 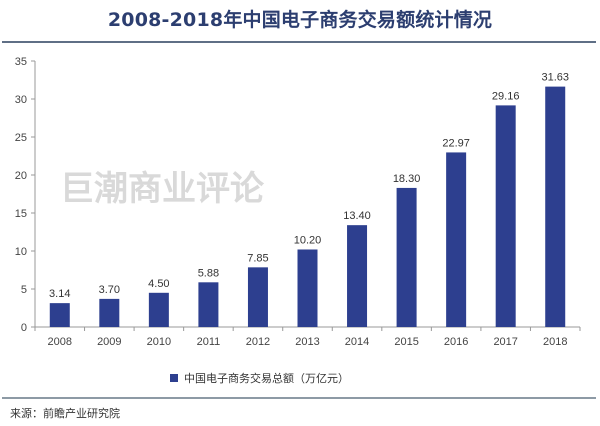 I want to click on x-tick-label-2013: 2013, so click(x=307, y=342).